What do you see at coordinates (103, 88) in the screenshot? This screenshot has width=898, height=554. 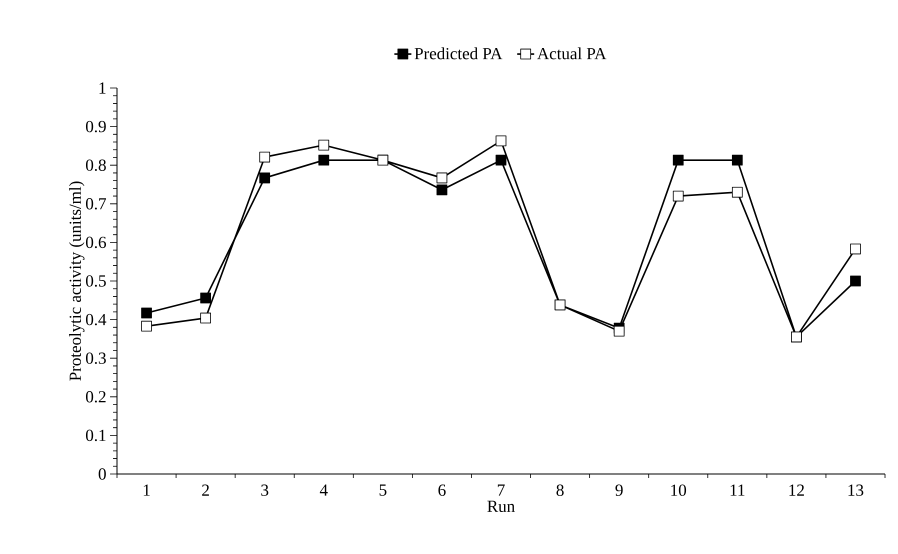 I see `y-tick-label: 1` at bounding box center [103, 88].